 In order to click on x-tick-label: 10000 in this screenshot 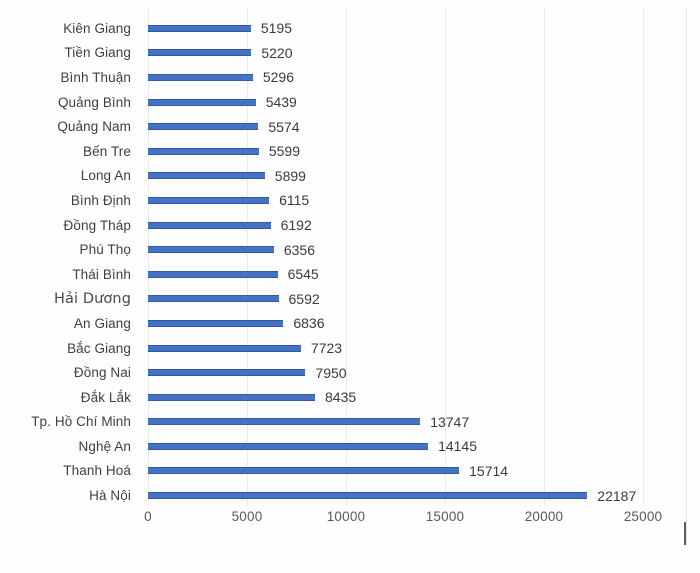, I will do `click(346, 516)`.